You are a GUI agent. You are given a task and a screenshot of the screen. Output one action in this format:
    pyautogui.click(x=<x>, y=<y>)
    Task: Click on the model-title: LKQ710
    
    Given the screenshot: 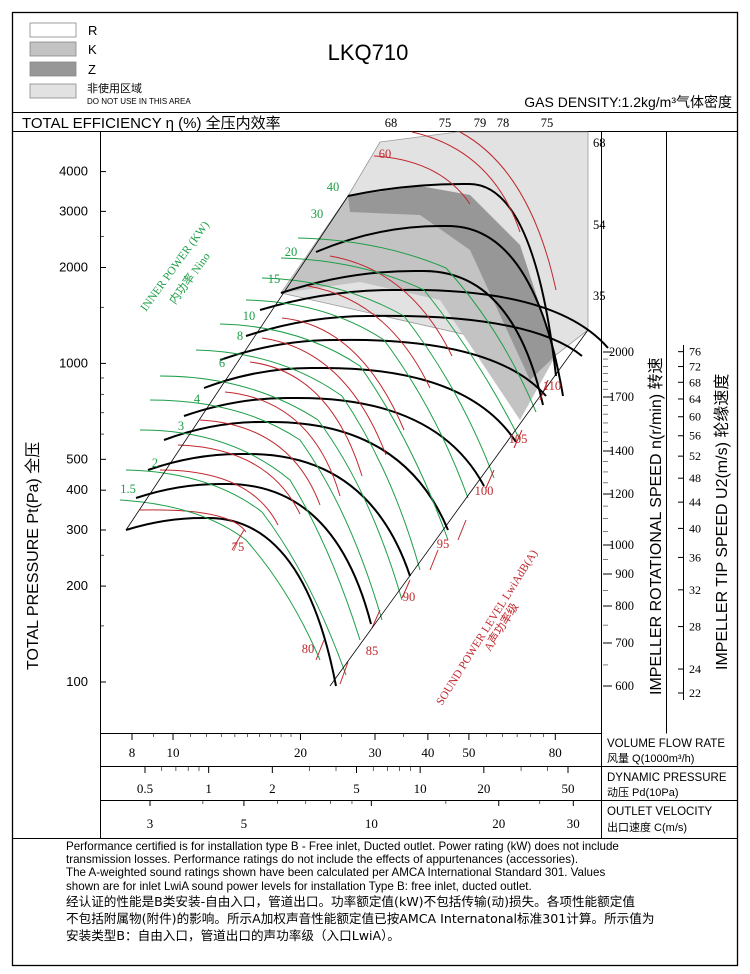 What is the action you would take?
    pyautogui.click(x=368, y=52)
    